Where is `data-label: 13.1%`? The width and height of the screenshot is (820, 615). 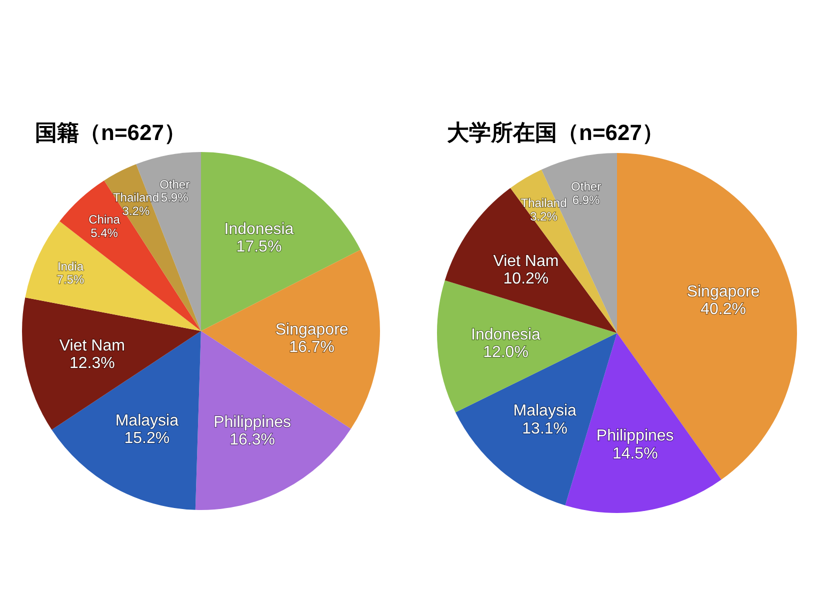
data-label: 13.1% is located at coordinates (545, 429).